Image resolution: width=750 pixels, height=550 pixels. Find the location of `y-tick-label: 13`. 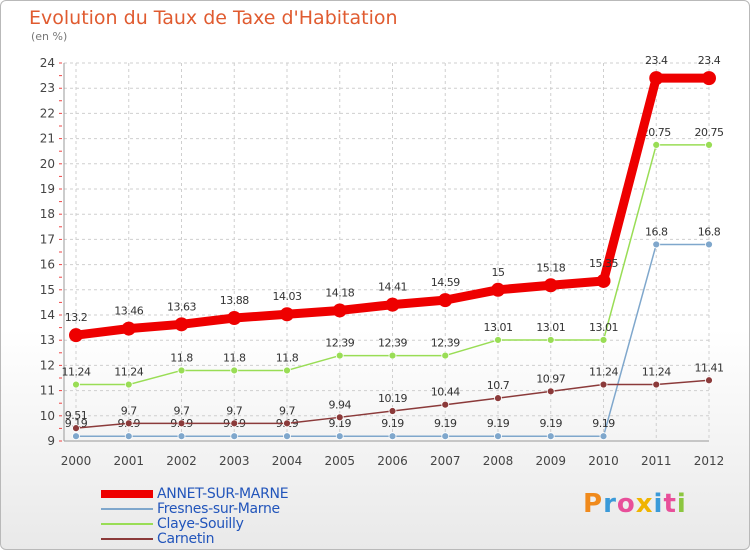

y-tick-label: 13 is located at coordinates (47, 340).